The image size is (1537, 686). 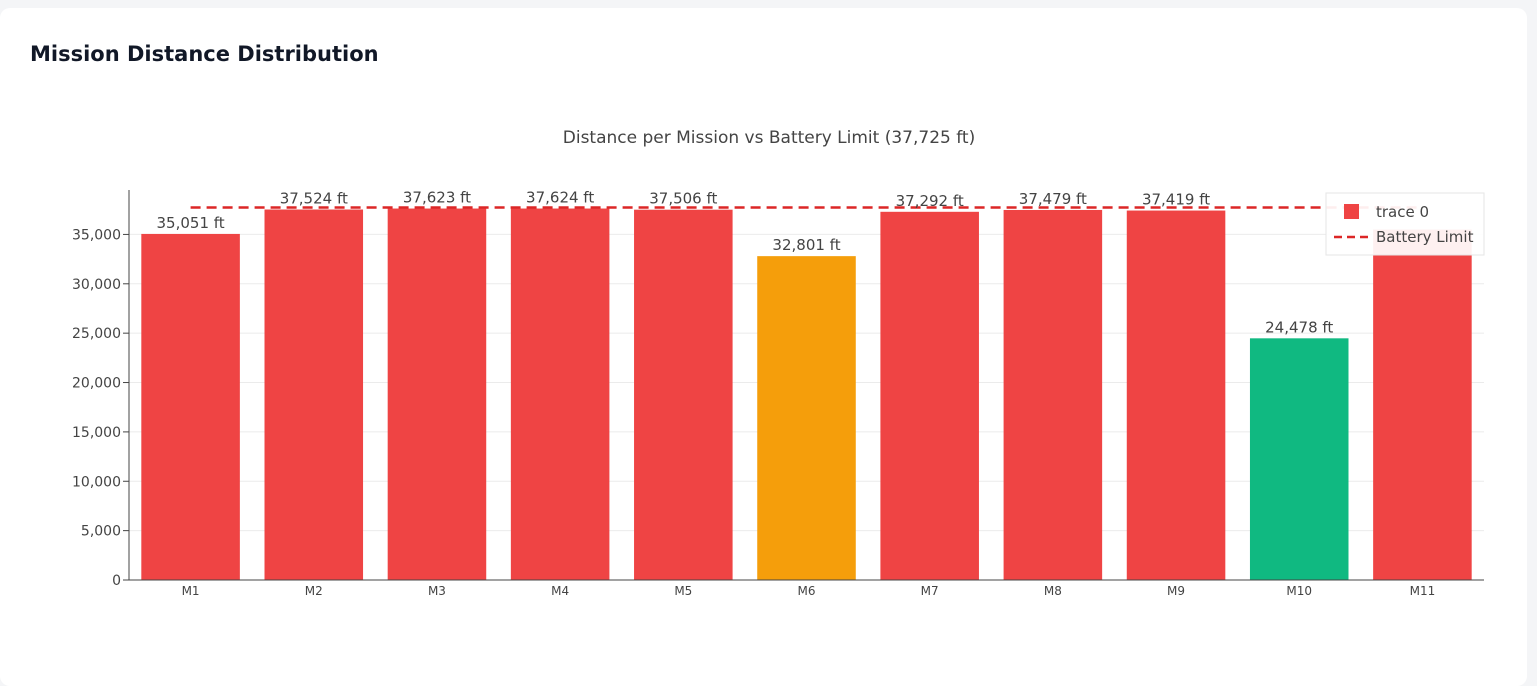 I want to click on data-label: 32,801 ft, so click(x=806, y=245).